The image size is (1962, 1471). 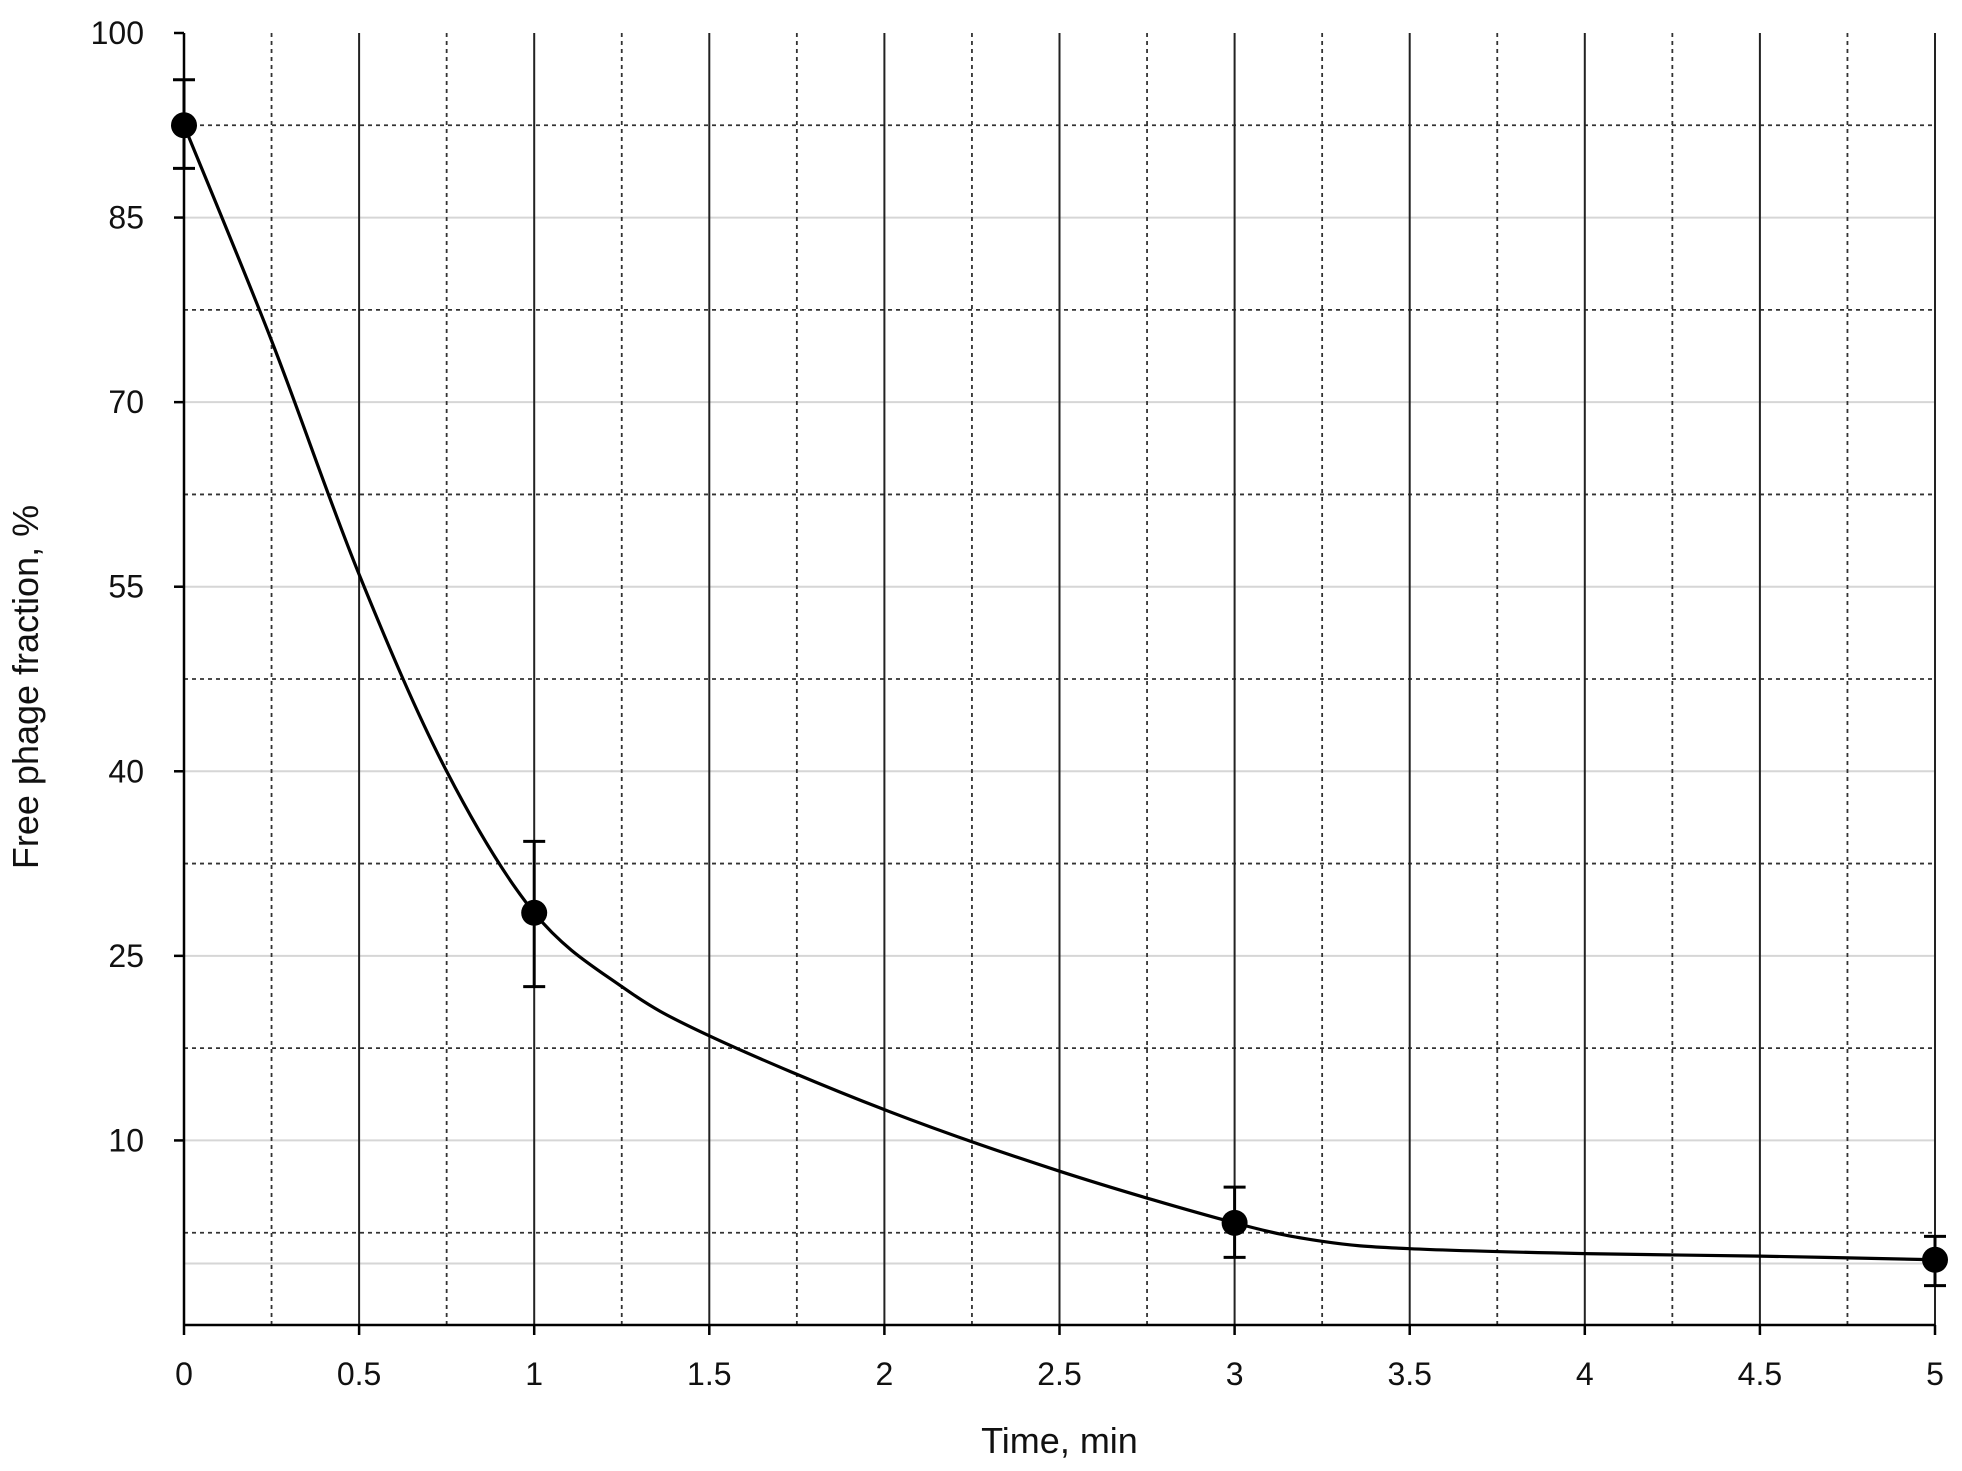 I want to click on y-tick-label: 25, so click(x=126, y=956).